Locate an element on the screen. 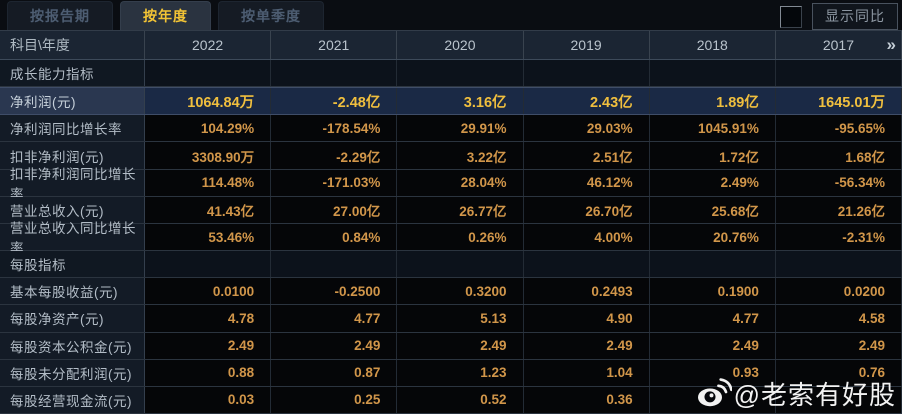  value-cell: 1.04 is located at coordinates (586, 372).